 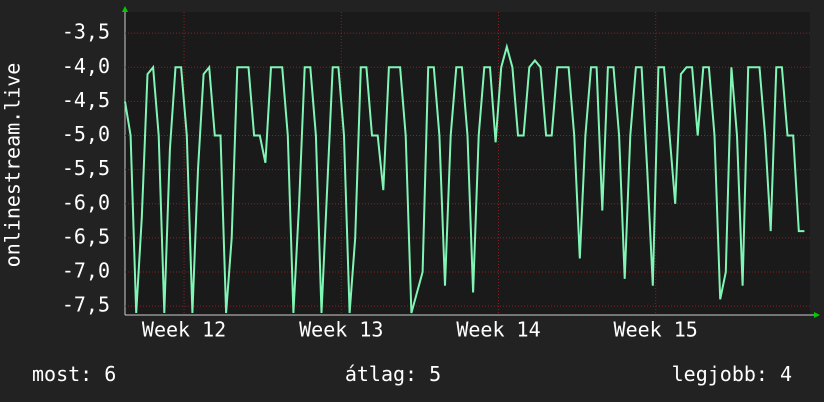 What do you see at coordinates (86, 202) in the screenshot?
I see `y-tick-label: -6,0` at bounding box center [86, 202].